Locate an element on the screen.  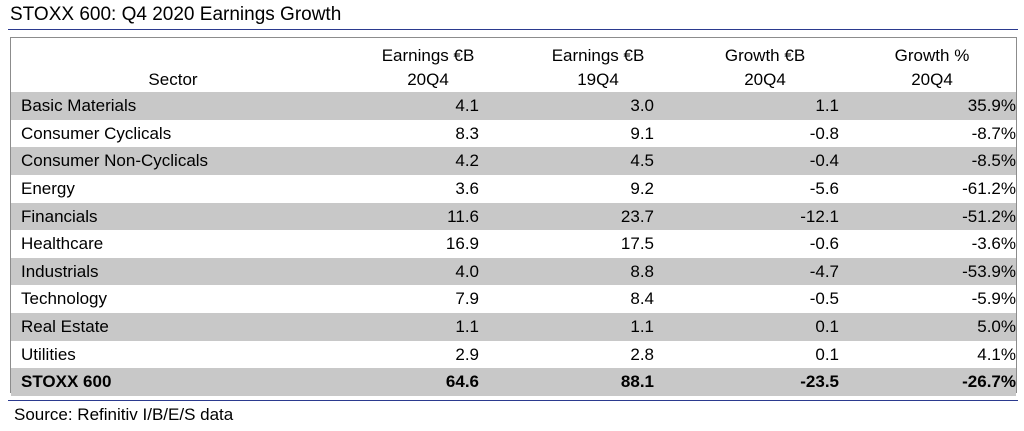
growth-pct-cell: 4.1% is located at coordinates (996, 354).